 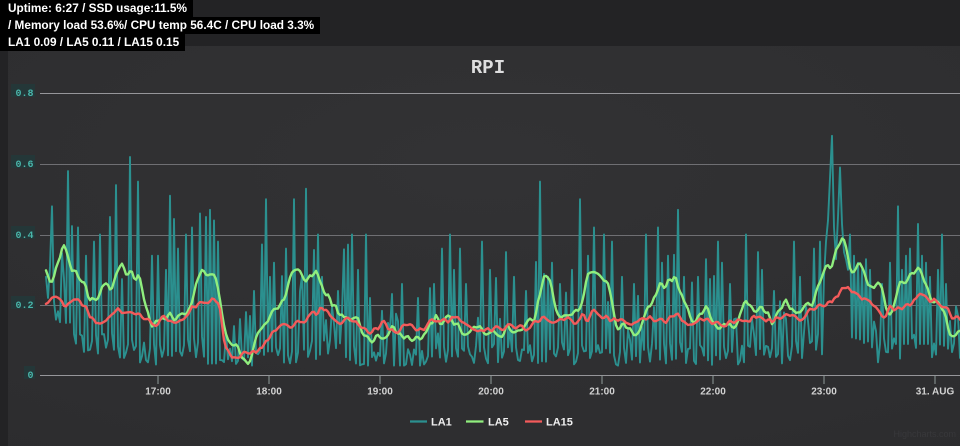 What do you see at coordinates (924, 434) in the screenshot?
I see `svg-text: Highcharts.com` at bounding box center [924, 434].